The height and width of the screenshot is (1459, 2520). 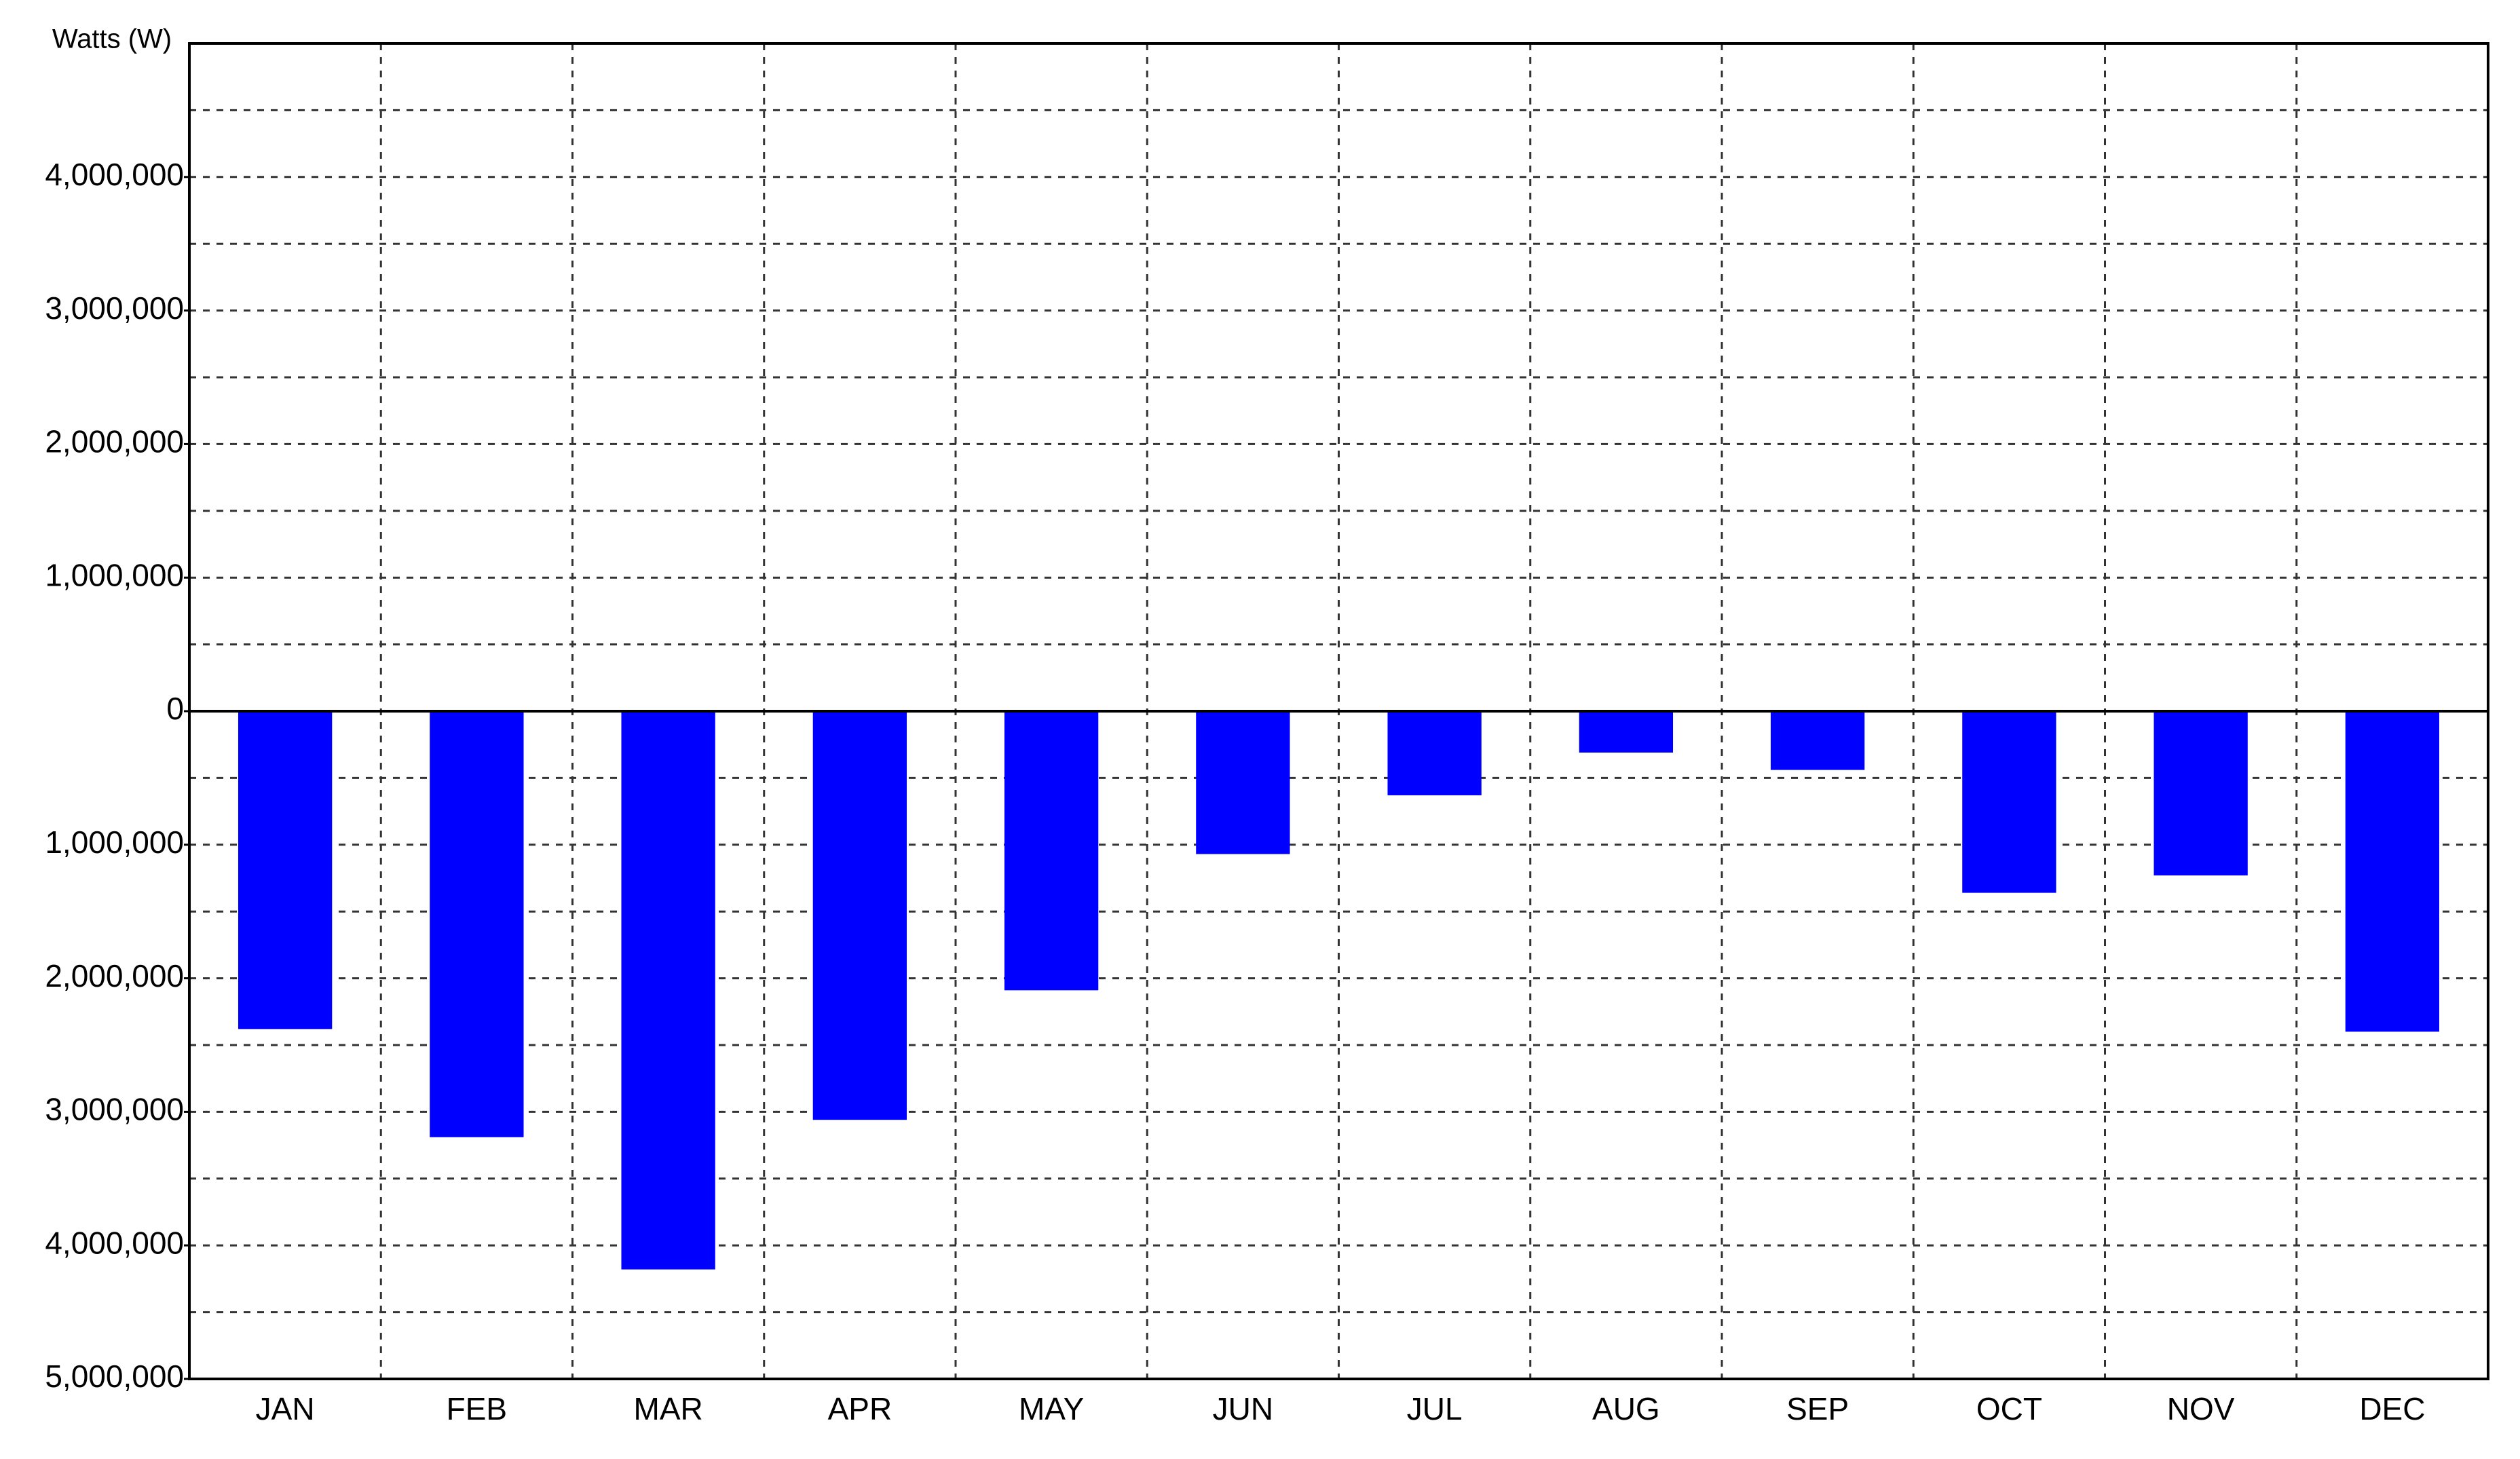 What do you see at coordinates (1817, 1408) in the screenshot?
I see `x-tick-label: SEP` at bounding box center [1817, 1408].